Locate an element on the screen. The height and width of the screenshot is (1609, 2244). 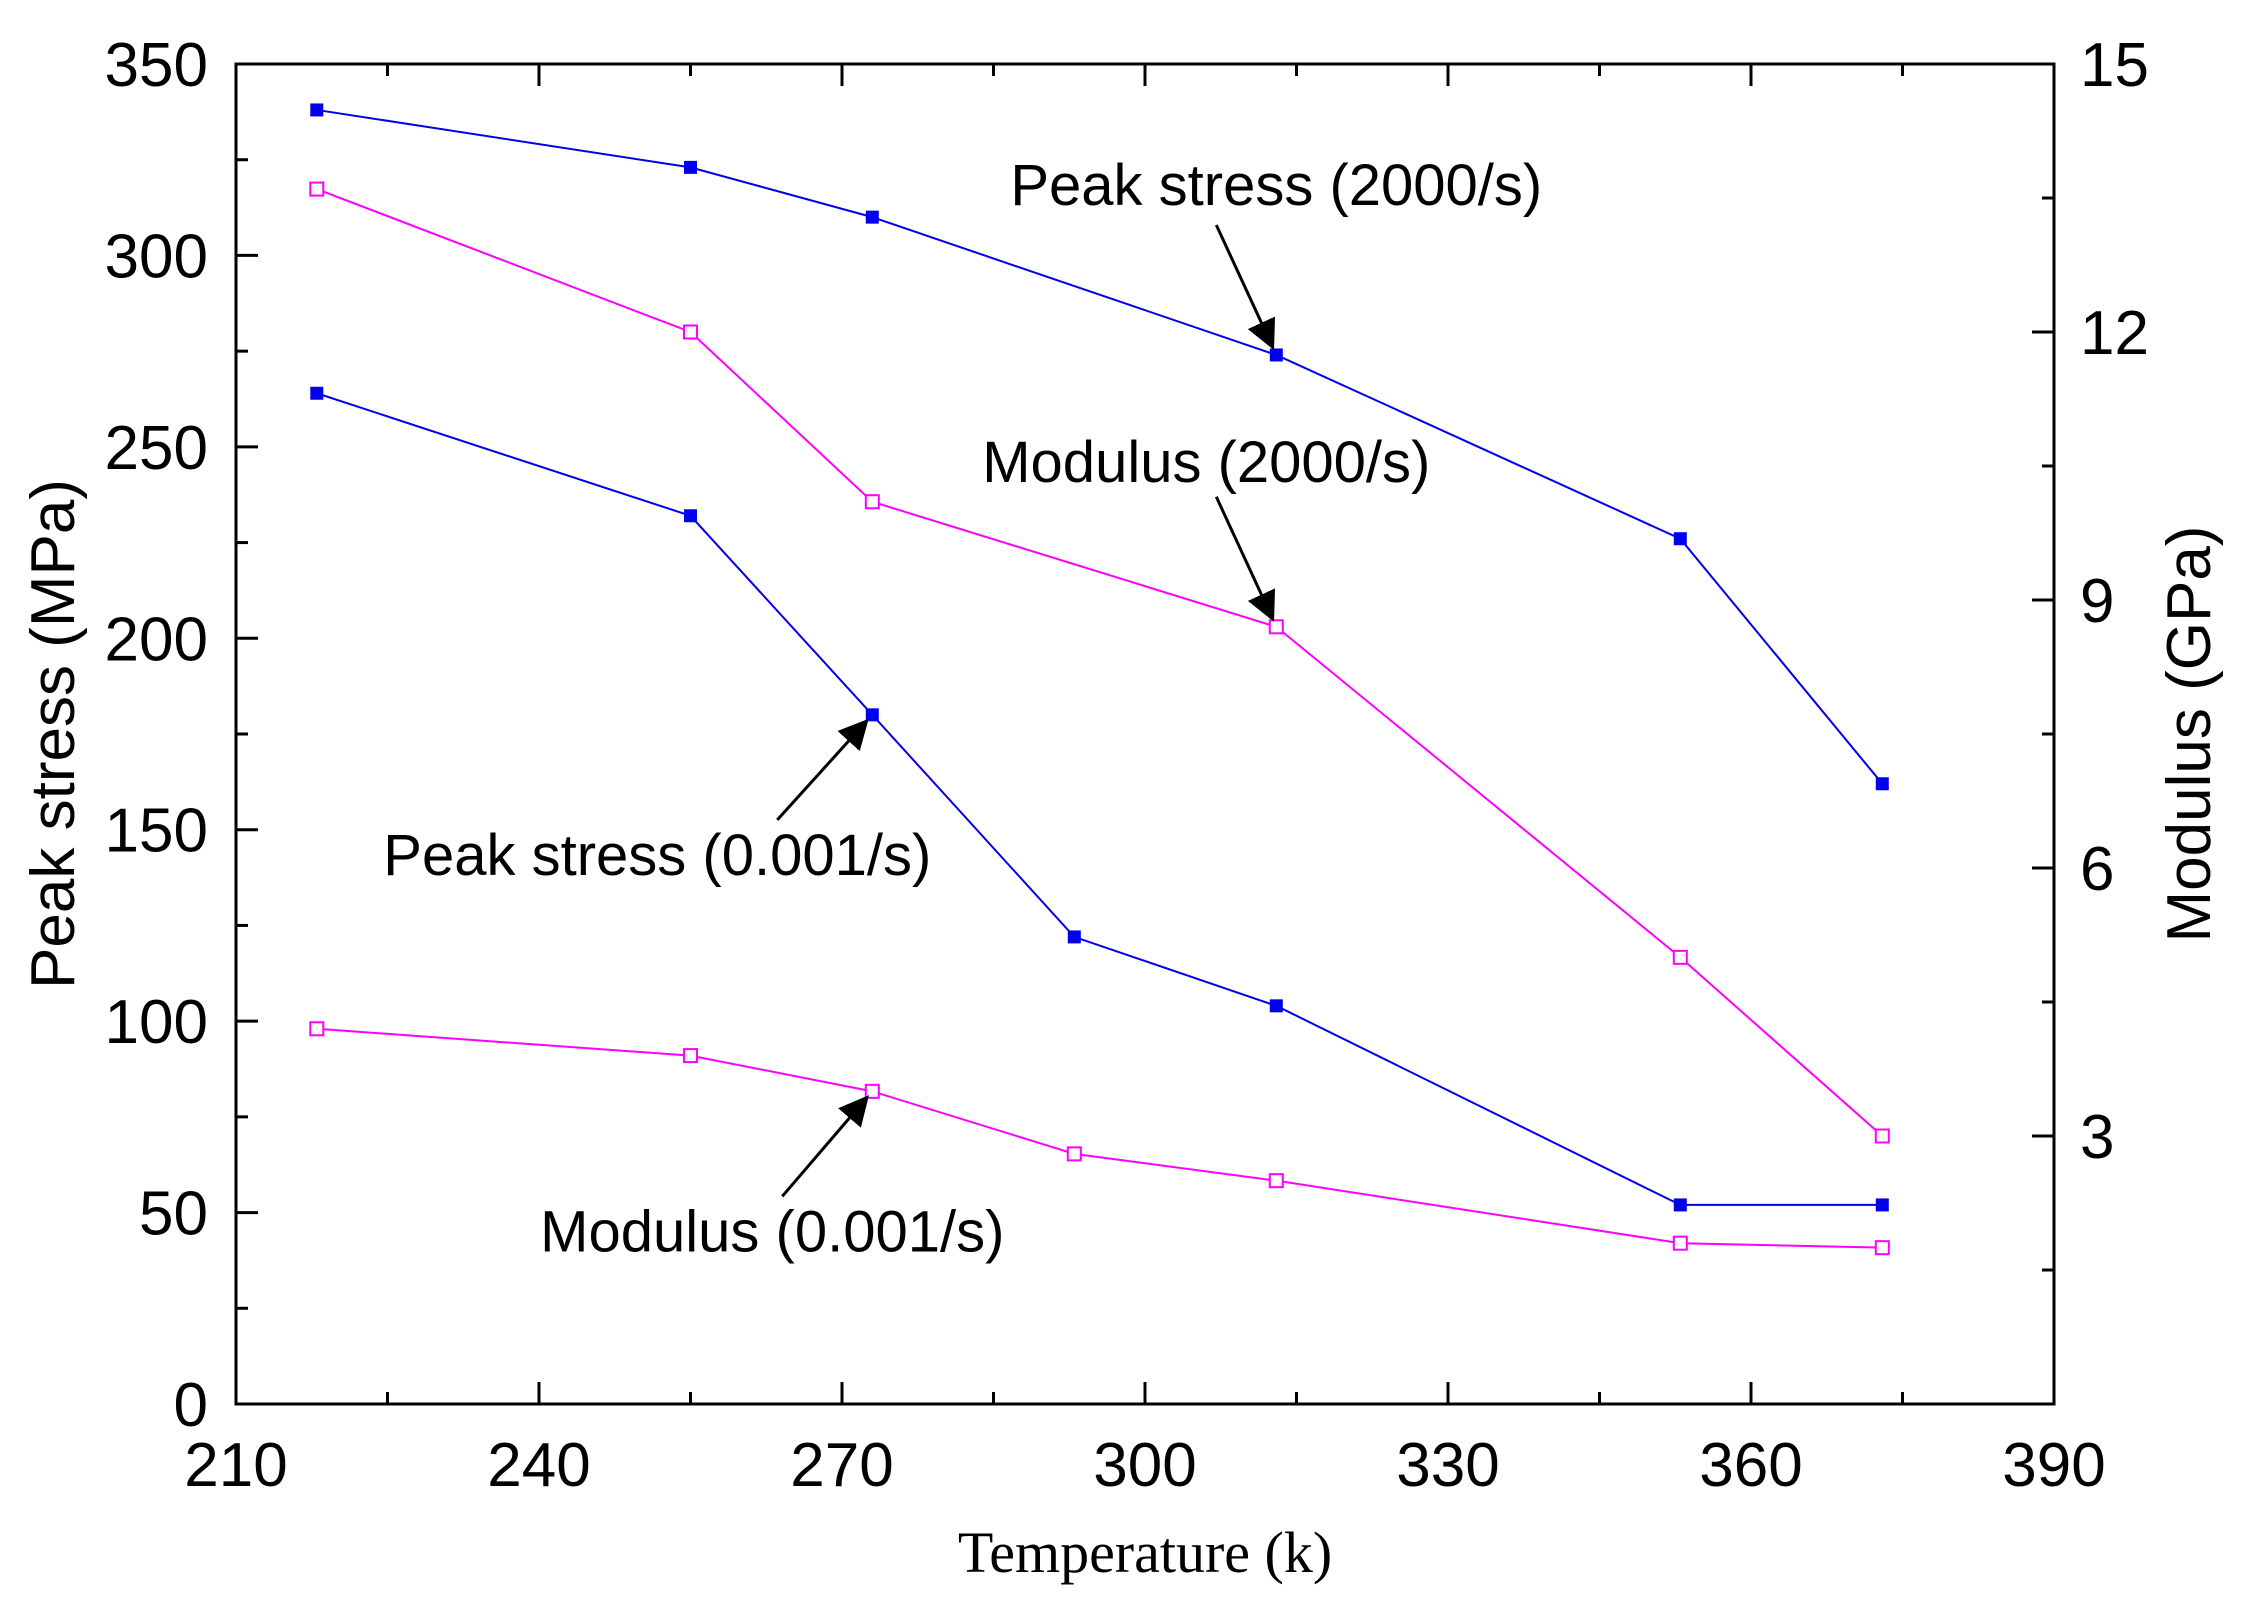
y-axis-title-right: Modulus (GPa) is located at coordinates (2189, 734).